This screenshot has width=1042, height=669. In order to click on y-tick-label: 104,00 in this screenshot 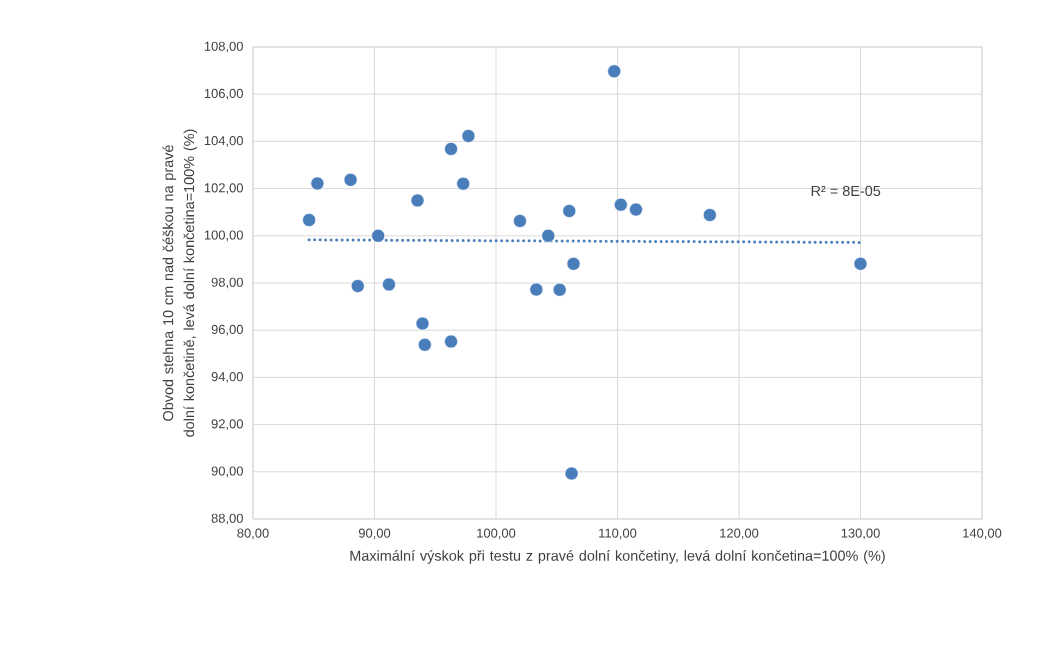, I will do `click(223, 141)`.